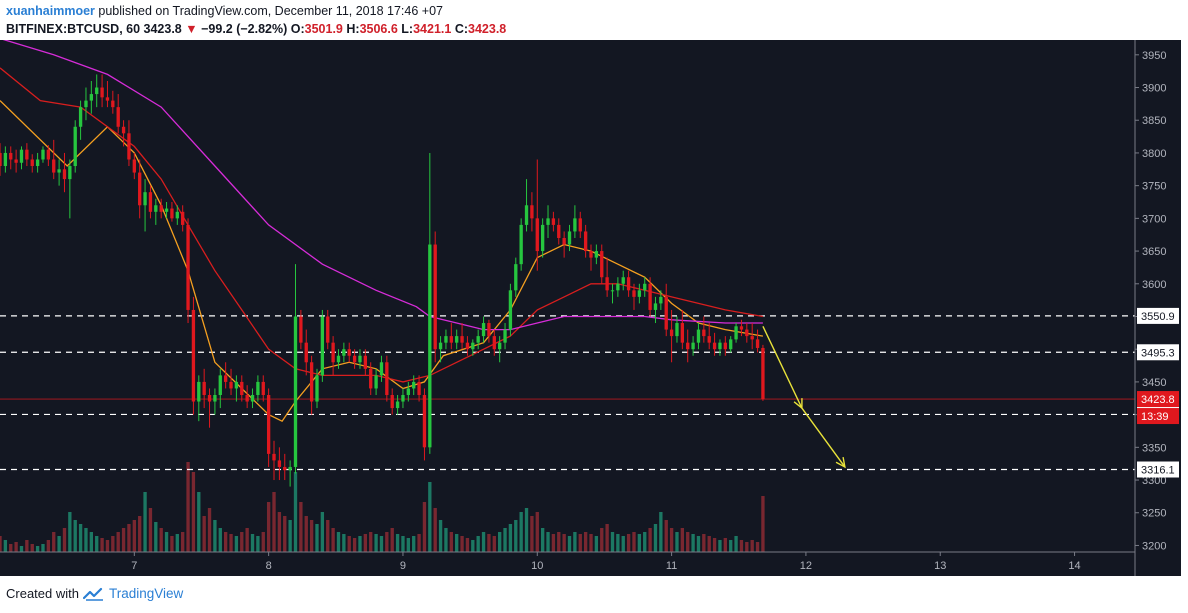 The height and width of the screenshot is (613, 1188). What do you see at coordinates (1074, 566) in the screenshot?
I see `x-tick-label: 14` at bounding box center [1074, 566].